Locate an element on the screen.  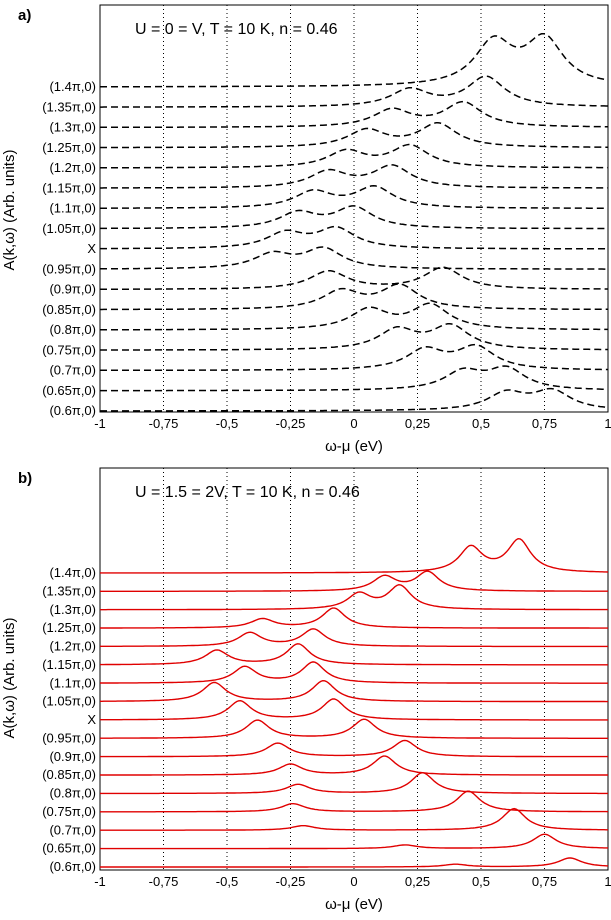
panel-b-y-tick-label: (0.8π,0) is located at coordinates (72, 793).